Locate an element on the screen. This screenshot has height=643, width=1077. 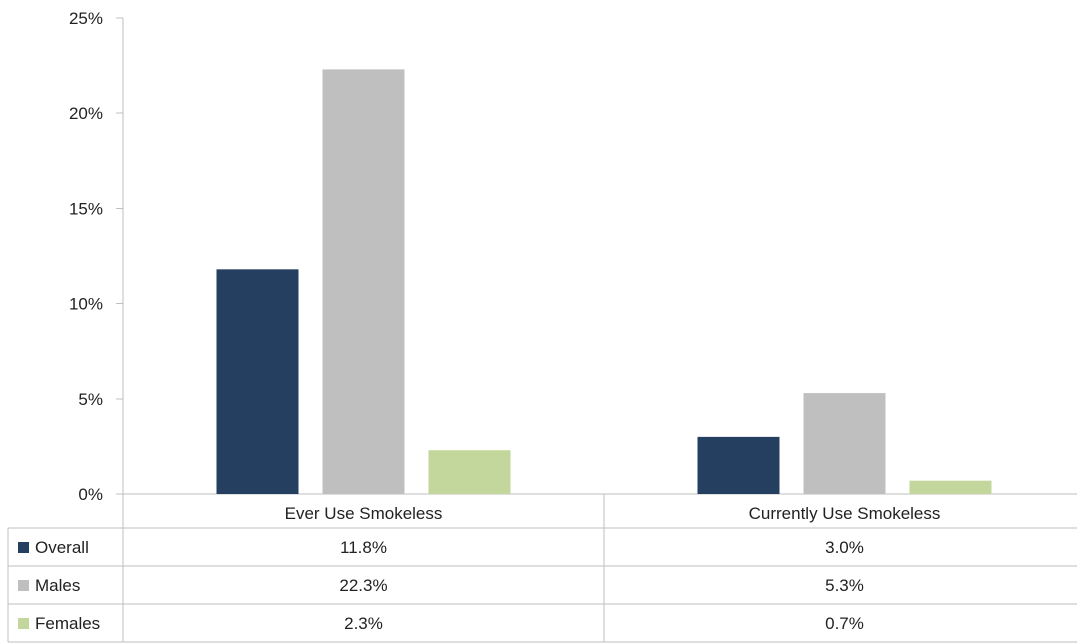
data-label: 5.3% is located at coordinates (844, 585).